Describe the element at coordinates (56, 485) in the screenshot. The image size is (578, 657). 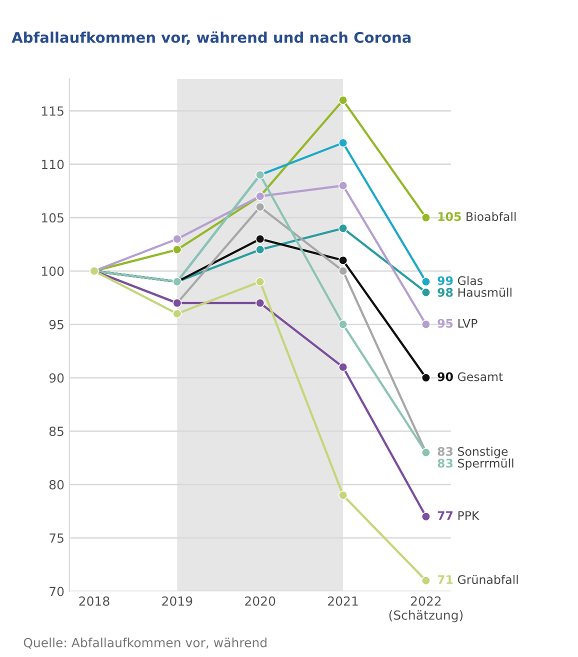
I see `y-tick-label: 80` at that location.